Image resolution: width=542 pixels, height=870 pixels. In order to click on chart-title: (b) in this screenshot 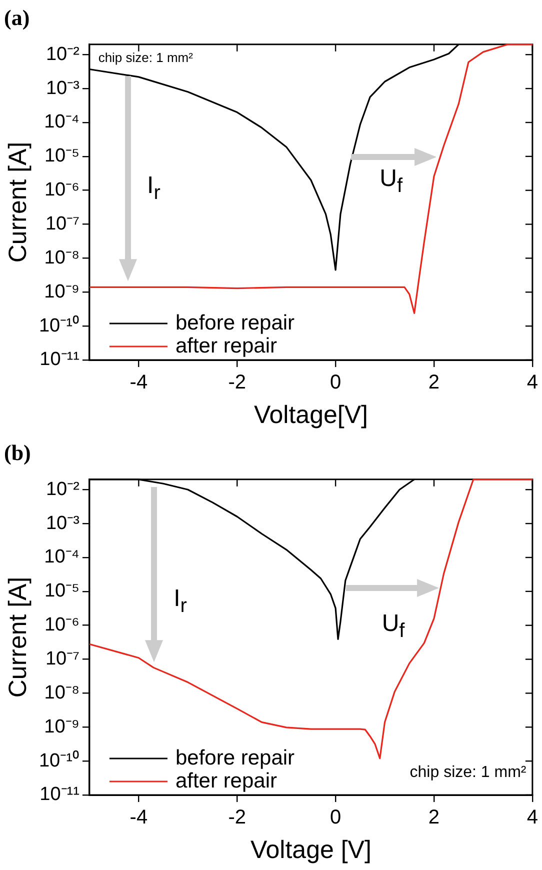, I will do `click(17, 452)`.